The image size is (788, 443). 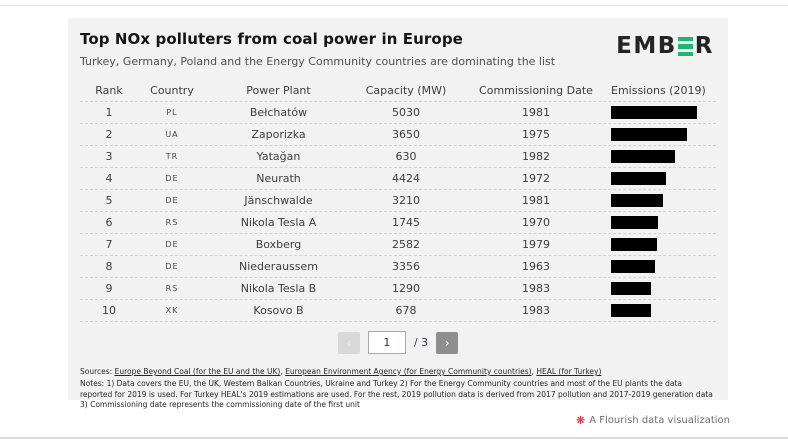 I want to click on cell-capacity: 3650, so click(x=406, y=134).